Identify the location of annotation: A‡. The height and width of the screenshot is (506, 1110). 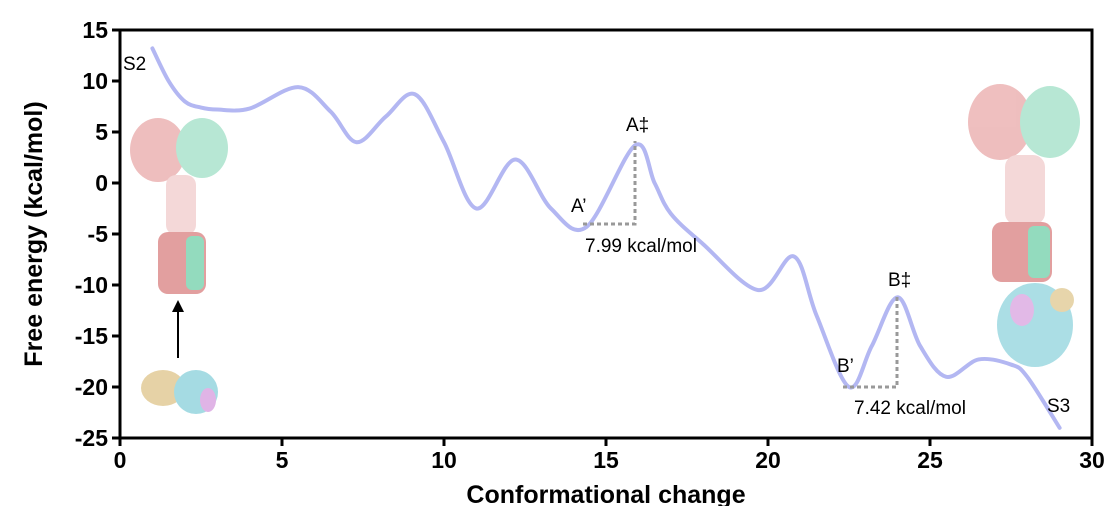
(637, 125).